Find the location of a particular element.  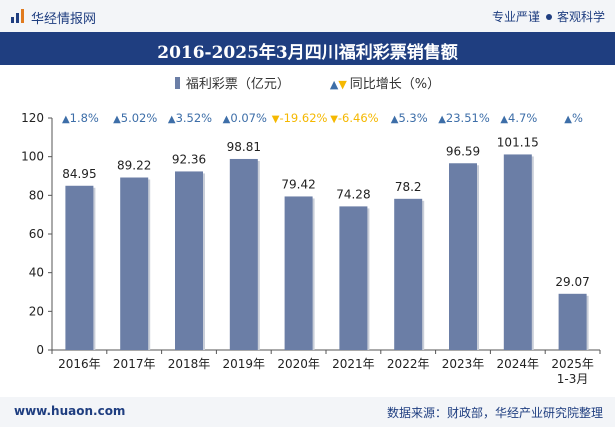

tagline: 专业严谨 客观科学 is located at coordinates (548, 16).